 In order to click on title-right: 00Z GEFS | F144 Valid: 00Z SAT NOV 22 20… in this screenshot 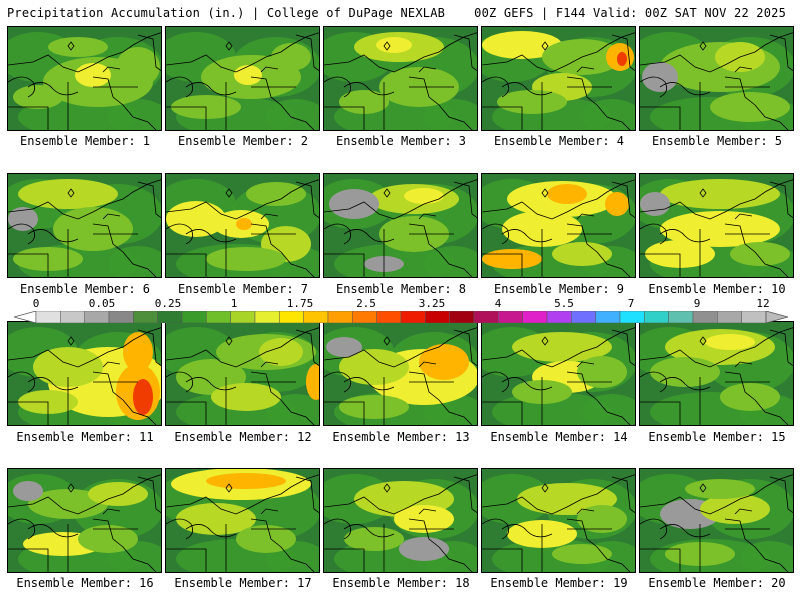, I will do `click(630, 13)`.